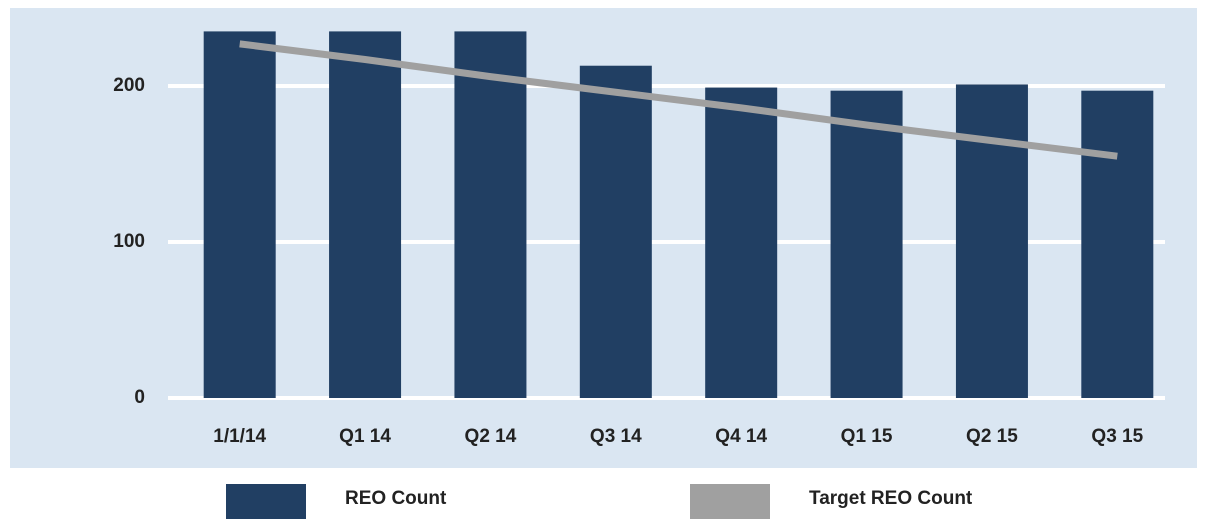 The image size is (1208, 519). What do you see at coordinates (616, 436) in the screenshot?
I see `x-tick-label: Q3 14` at bounding box center [616, 436].